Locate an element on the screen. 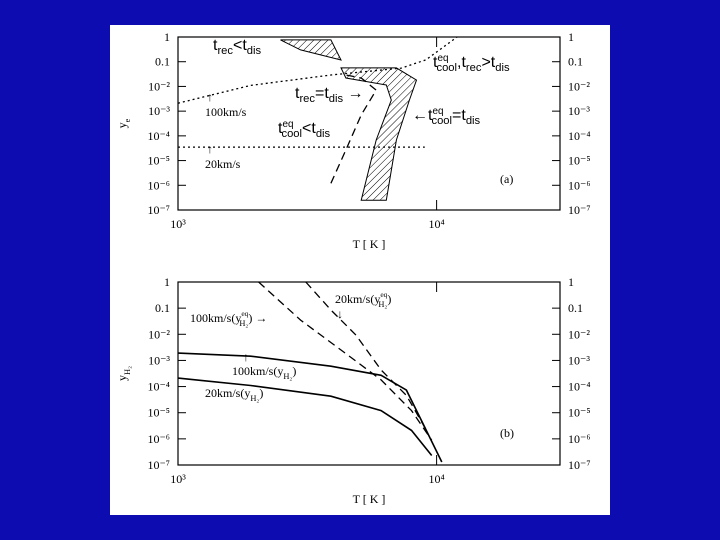 This screenshot has height=540, width=720. annotation: teq cool<tdis is located at coordinates (304, 129).